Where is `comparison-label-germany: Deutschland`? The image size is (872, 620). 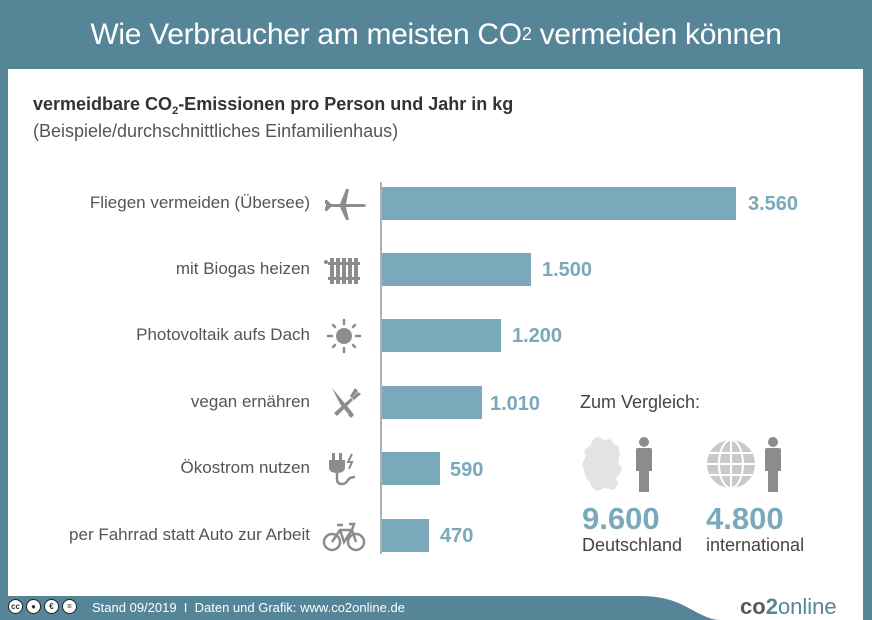
comparison-label-germany: Deutschland is located at coordinates (632, 545).